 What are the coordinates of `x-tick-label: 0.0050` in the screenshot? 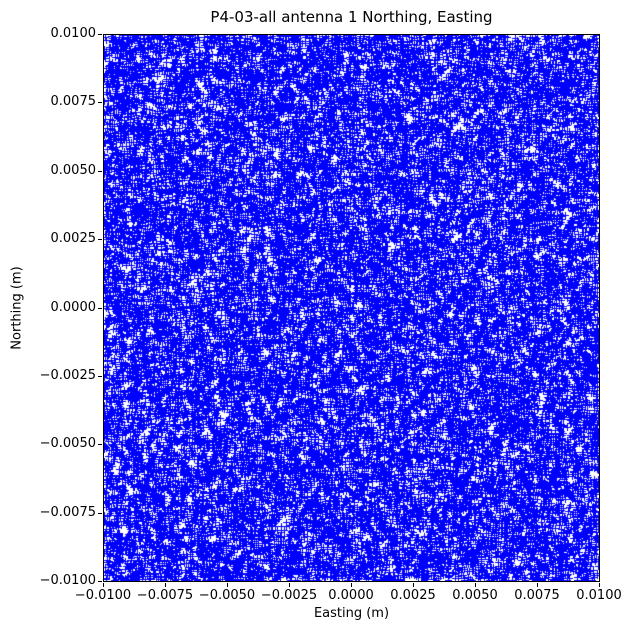 It's located at (475, 595).